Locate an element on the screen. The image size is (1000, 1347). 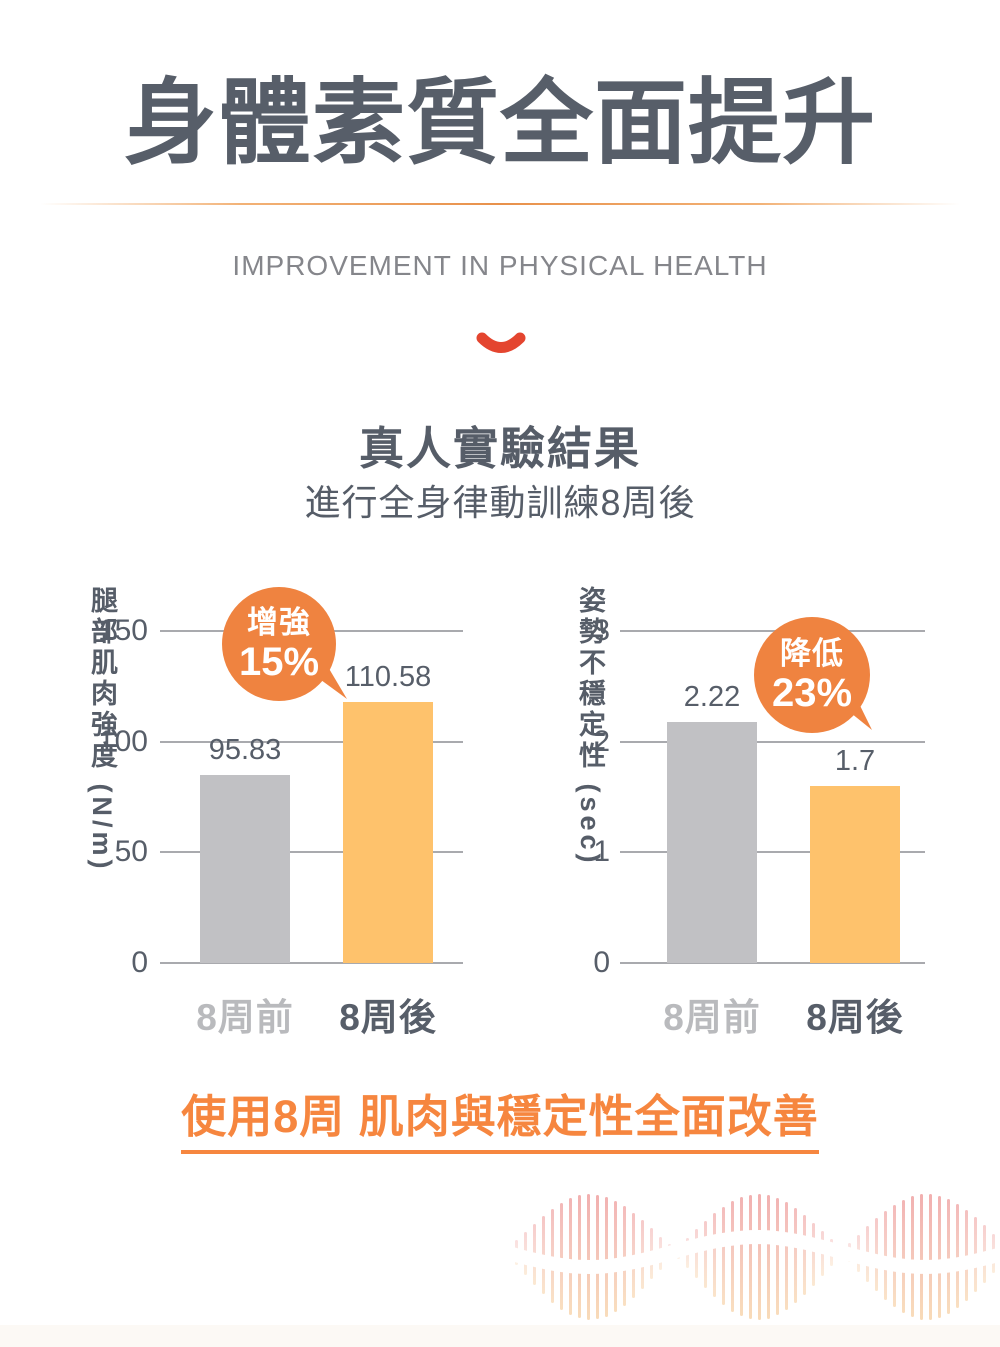
sound-wave-decoration is located at coordinates (750, 1263).